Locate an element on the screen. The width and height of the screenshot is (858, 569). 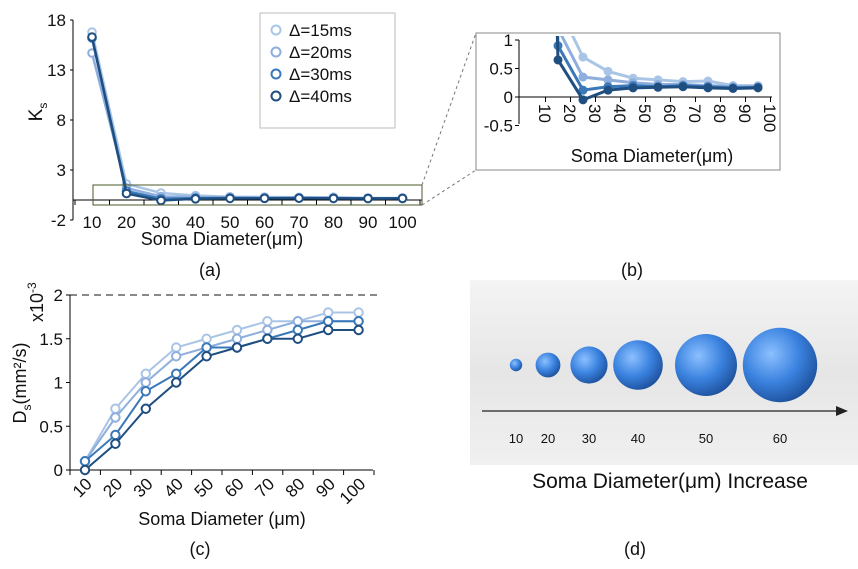
x-tick-label: 50 is located at coordinates (230, 222).